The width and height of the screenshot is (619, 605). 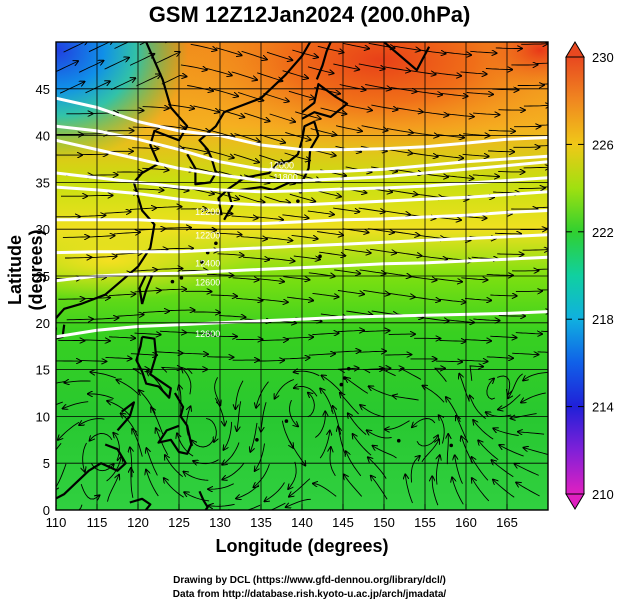 I want to click on x-tick-label: 140, so click(x=302, y=522).